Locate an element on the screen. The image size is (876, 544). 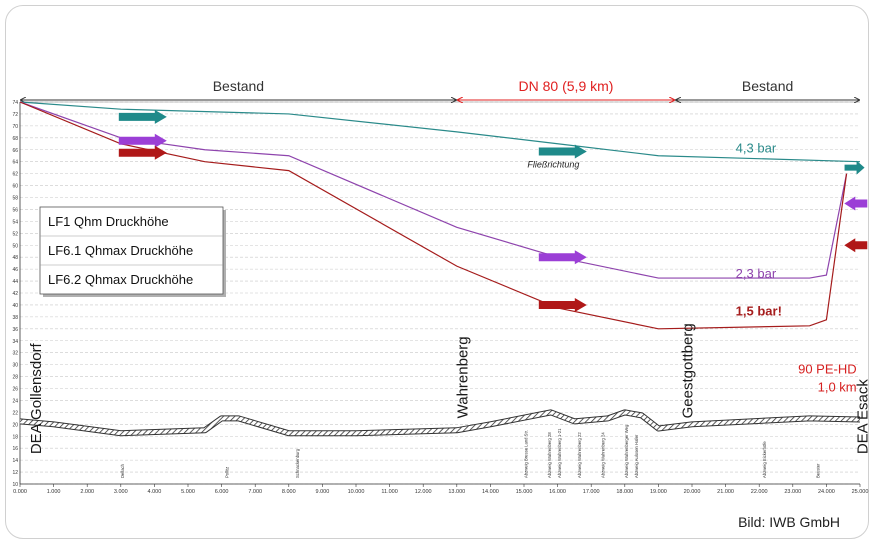
y-tick-label: 62 is located at coordinates (15, 175).